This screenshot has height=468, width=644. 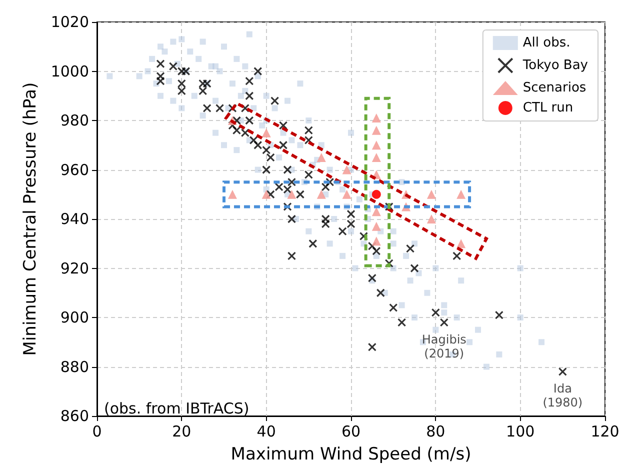 What do you see at coordinates (444, 346) in the screenshot?
I see `annotation: Hagibis (2019)` at bounding box center [444, 346].